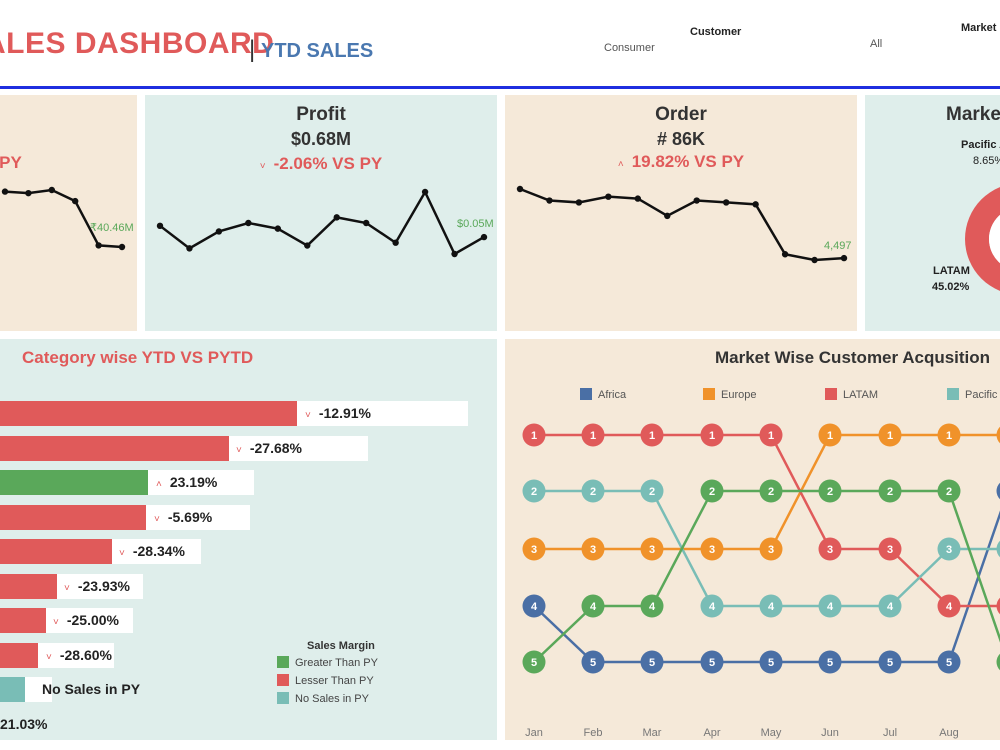 This screenshot has width=1000, height=750. Describe the element at coordinates (269, 447) in the screenshot. I see `category-bar-label: ˅ -27.68%` at that location.